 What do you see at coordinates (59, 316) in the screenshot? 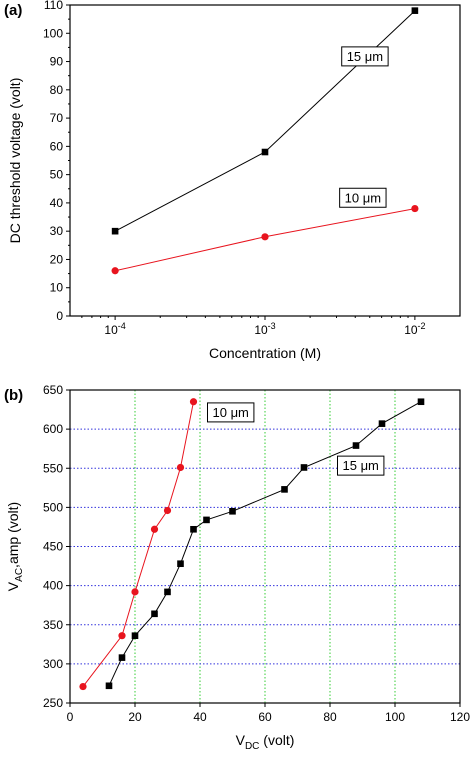
I see `y-tick-label: 0` at bounding box center [59, 316].